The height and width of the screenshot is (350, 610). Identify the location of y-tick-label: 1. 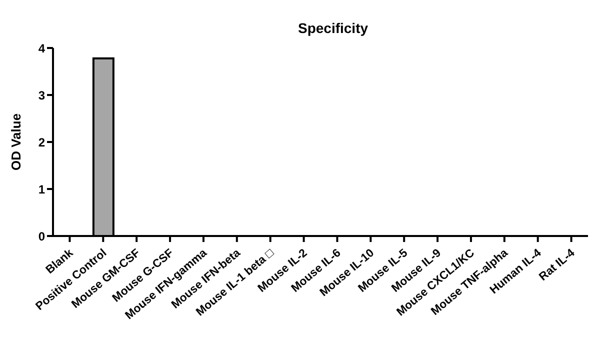
(42, 189).